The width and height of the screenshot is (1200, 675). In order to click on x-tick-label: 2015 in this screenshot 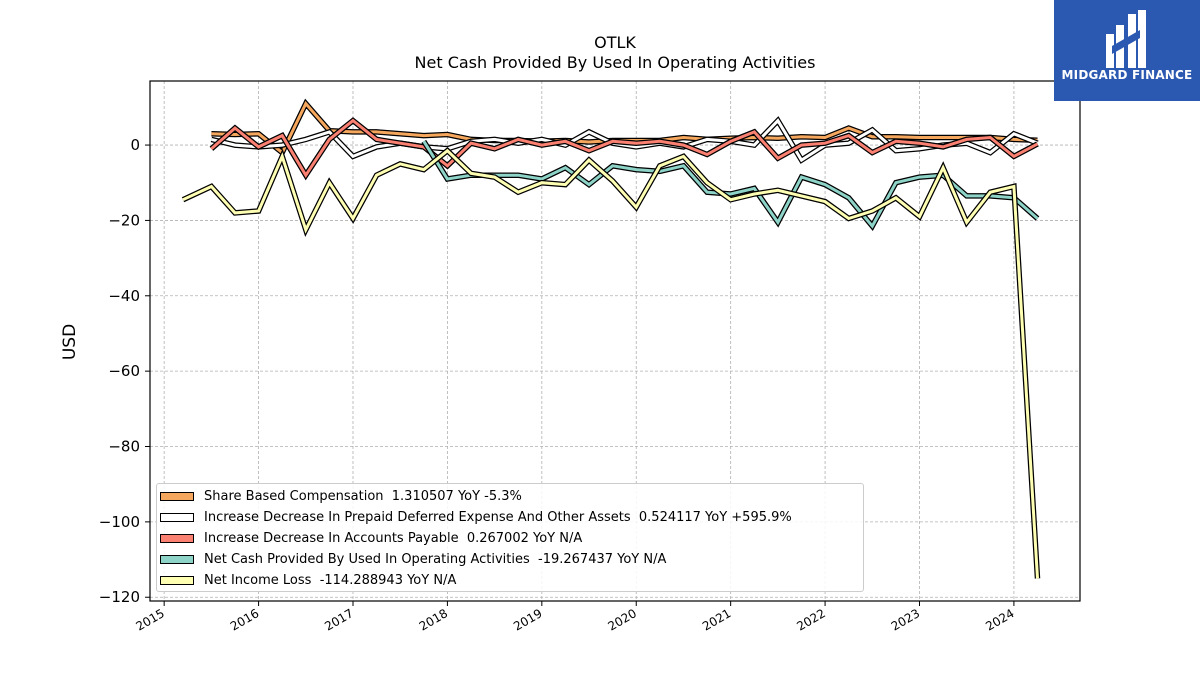, I will do `click(149, 619)`.